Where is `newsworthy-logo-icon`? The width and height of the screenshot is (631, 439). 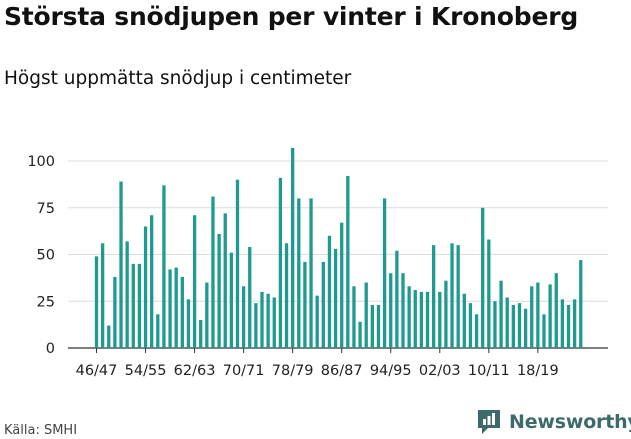 newsworthy-logo-icon is located at coordinates (489, 422).